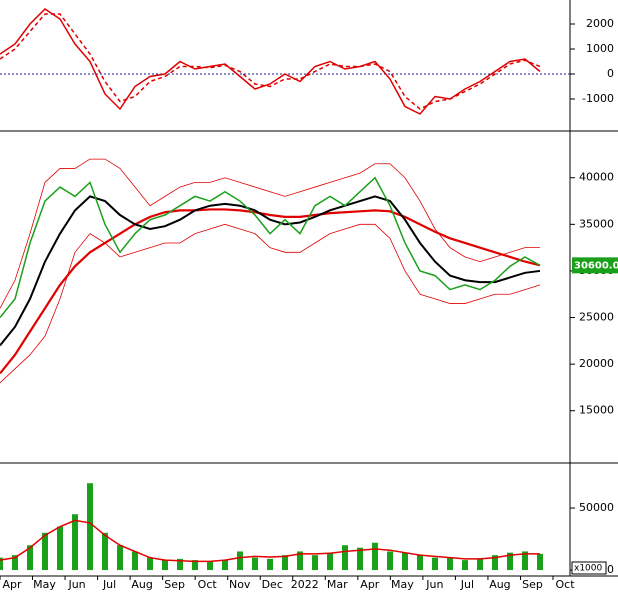 The width and height of the screenshot is (618, 593). I want to click on x-tick-label: Mar, so click(337, 584).